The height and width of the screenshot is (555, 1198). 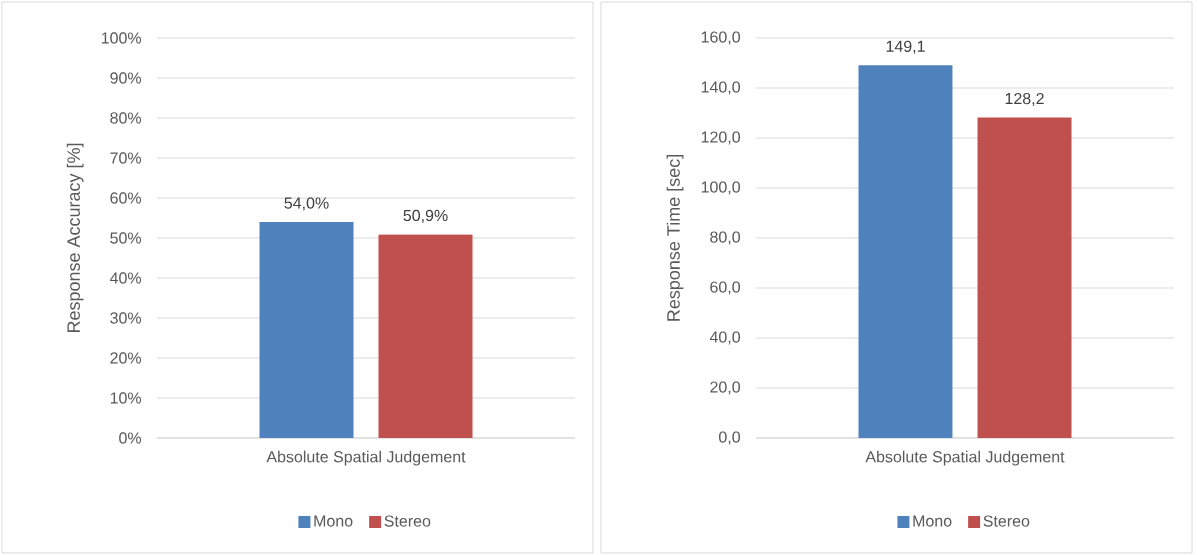 I want to click on y-tick-label: 160,0, so click(x=721, y=38).